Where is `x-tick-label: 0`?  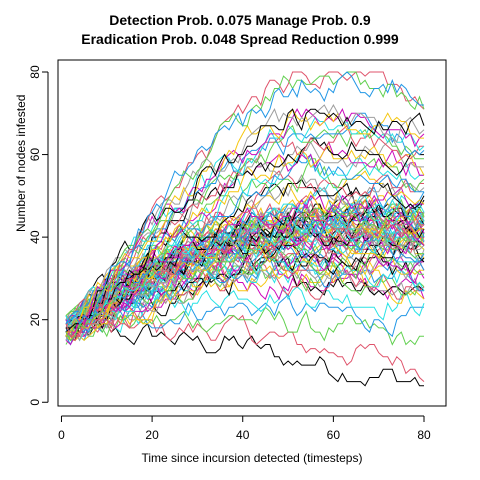
x-tick-label: 0 is located at coordinates (61, 435).